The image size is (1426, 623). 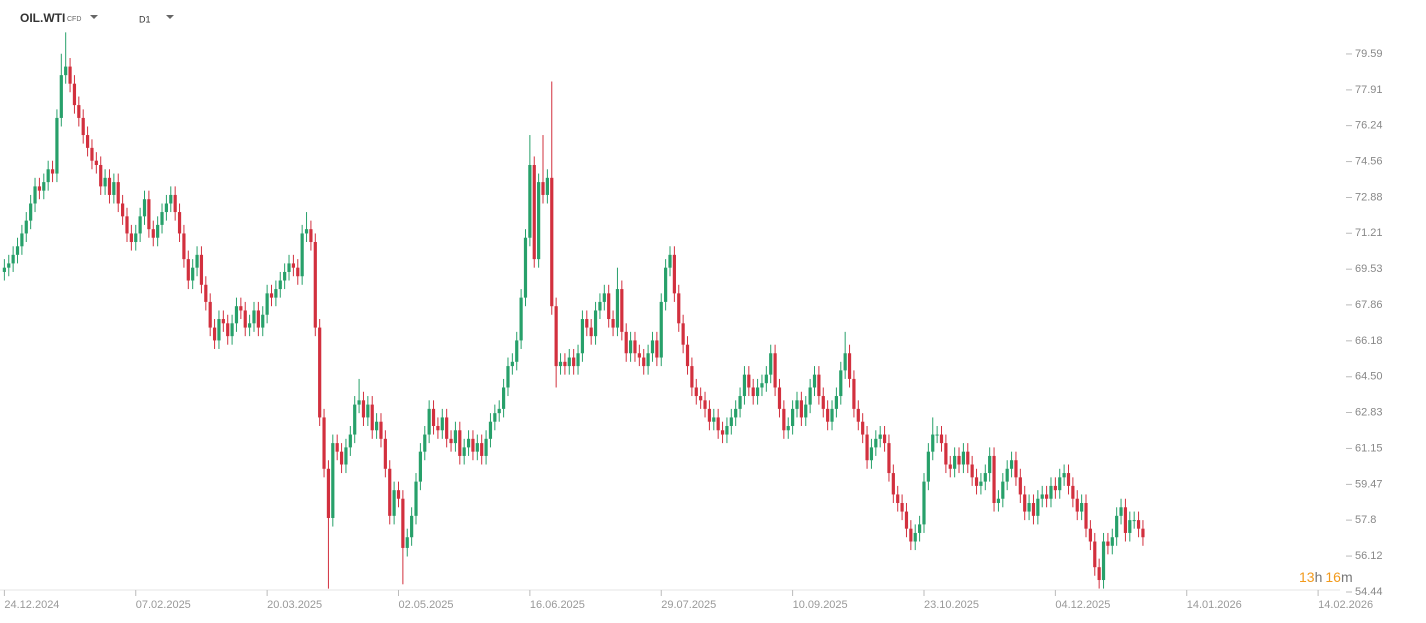 What do you see at coordinates (1369, 126) in the screenshot?
I see `y-tick-label: 76.24` at bounding box center [1369, 126].